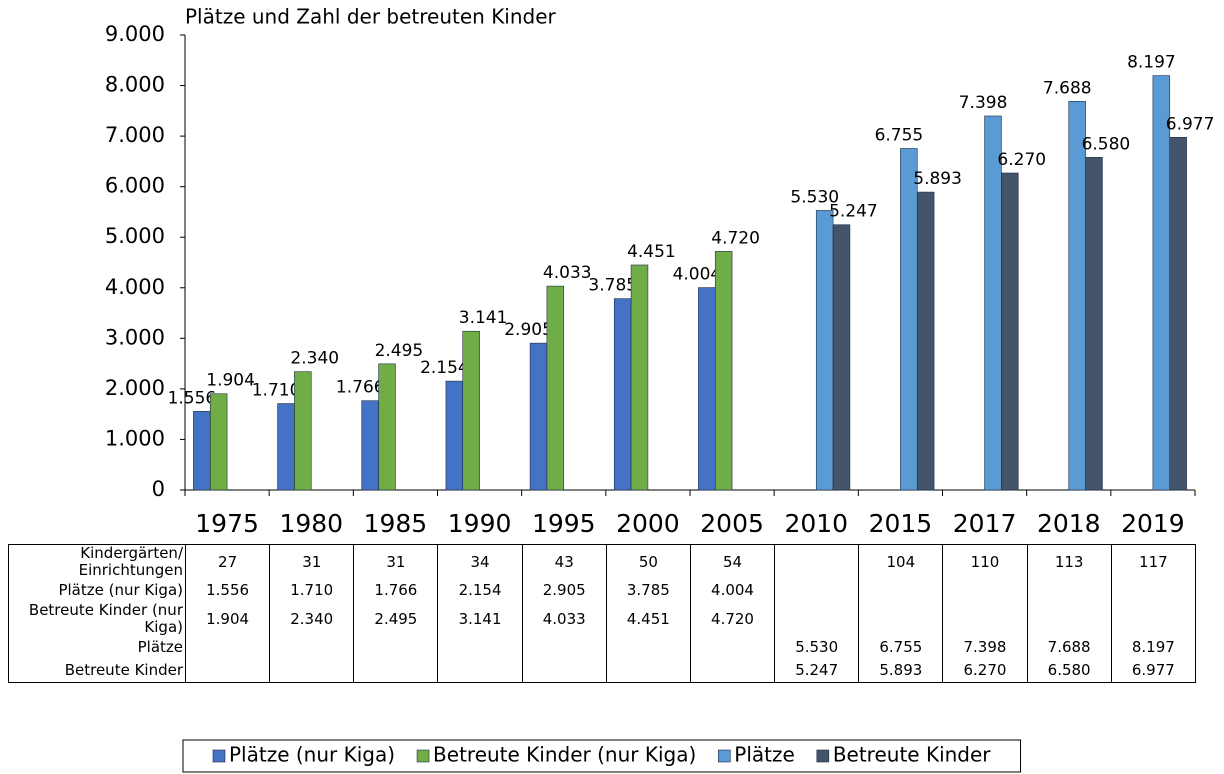 The image size is (1224, 774). I want to click on value-label: 6.270, so click(1021, 160).